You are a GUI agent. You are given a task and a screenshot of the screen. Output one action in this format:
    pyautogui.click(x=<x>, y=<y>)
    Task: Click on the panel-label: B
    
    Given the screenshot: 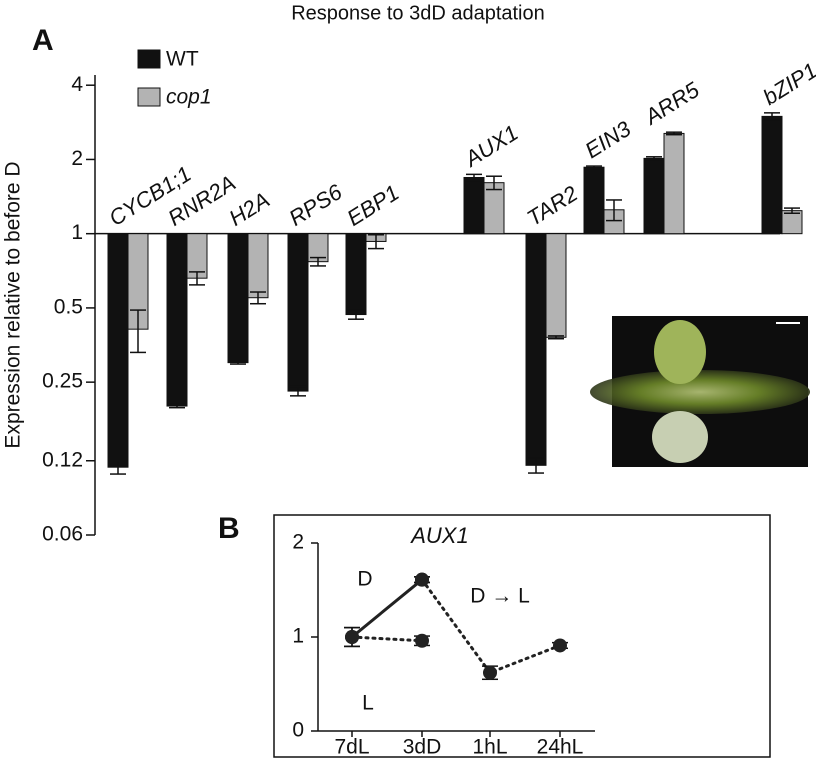 What is the action you would take?
    pyautogui.click(x=229, y=528)
    